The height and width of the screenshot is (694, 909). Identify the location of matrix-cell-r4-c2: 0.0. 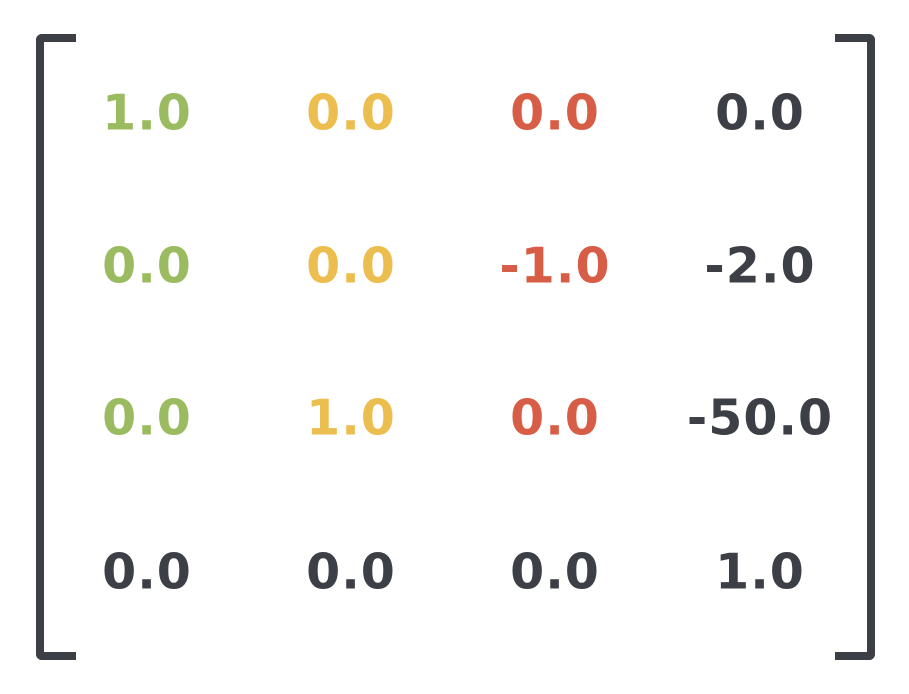
(351, 572).